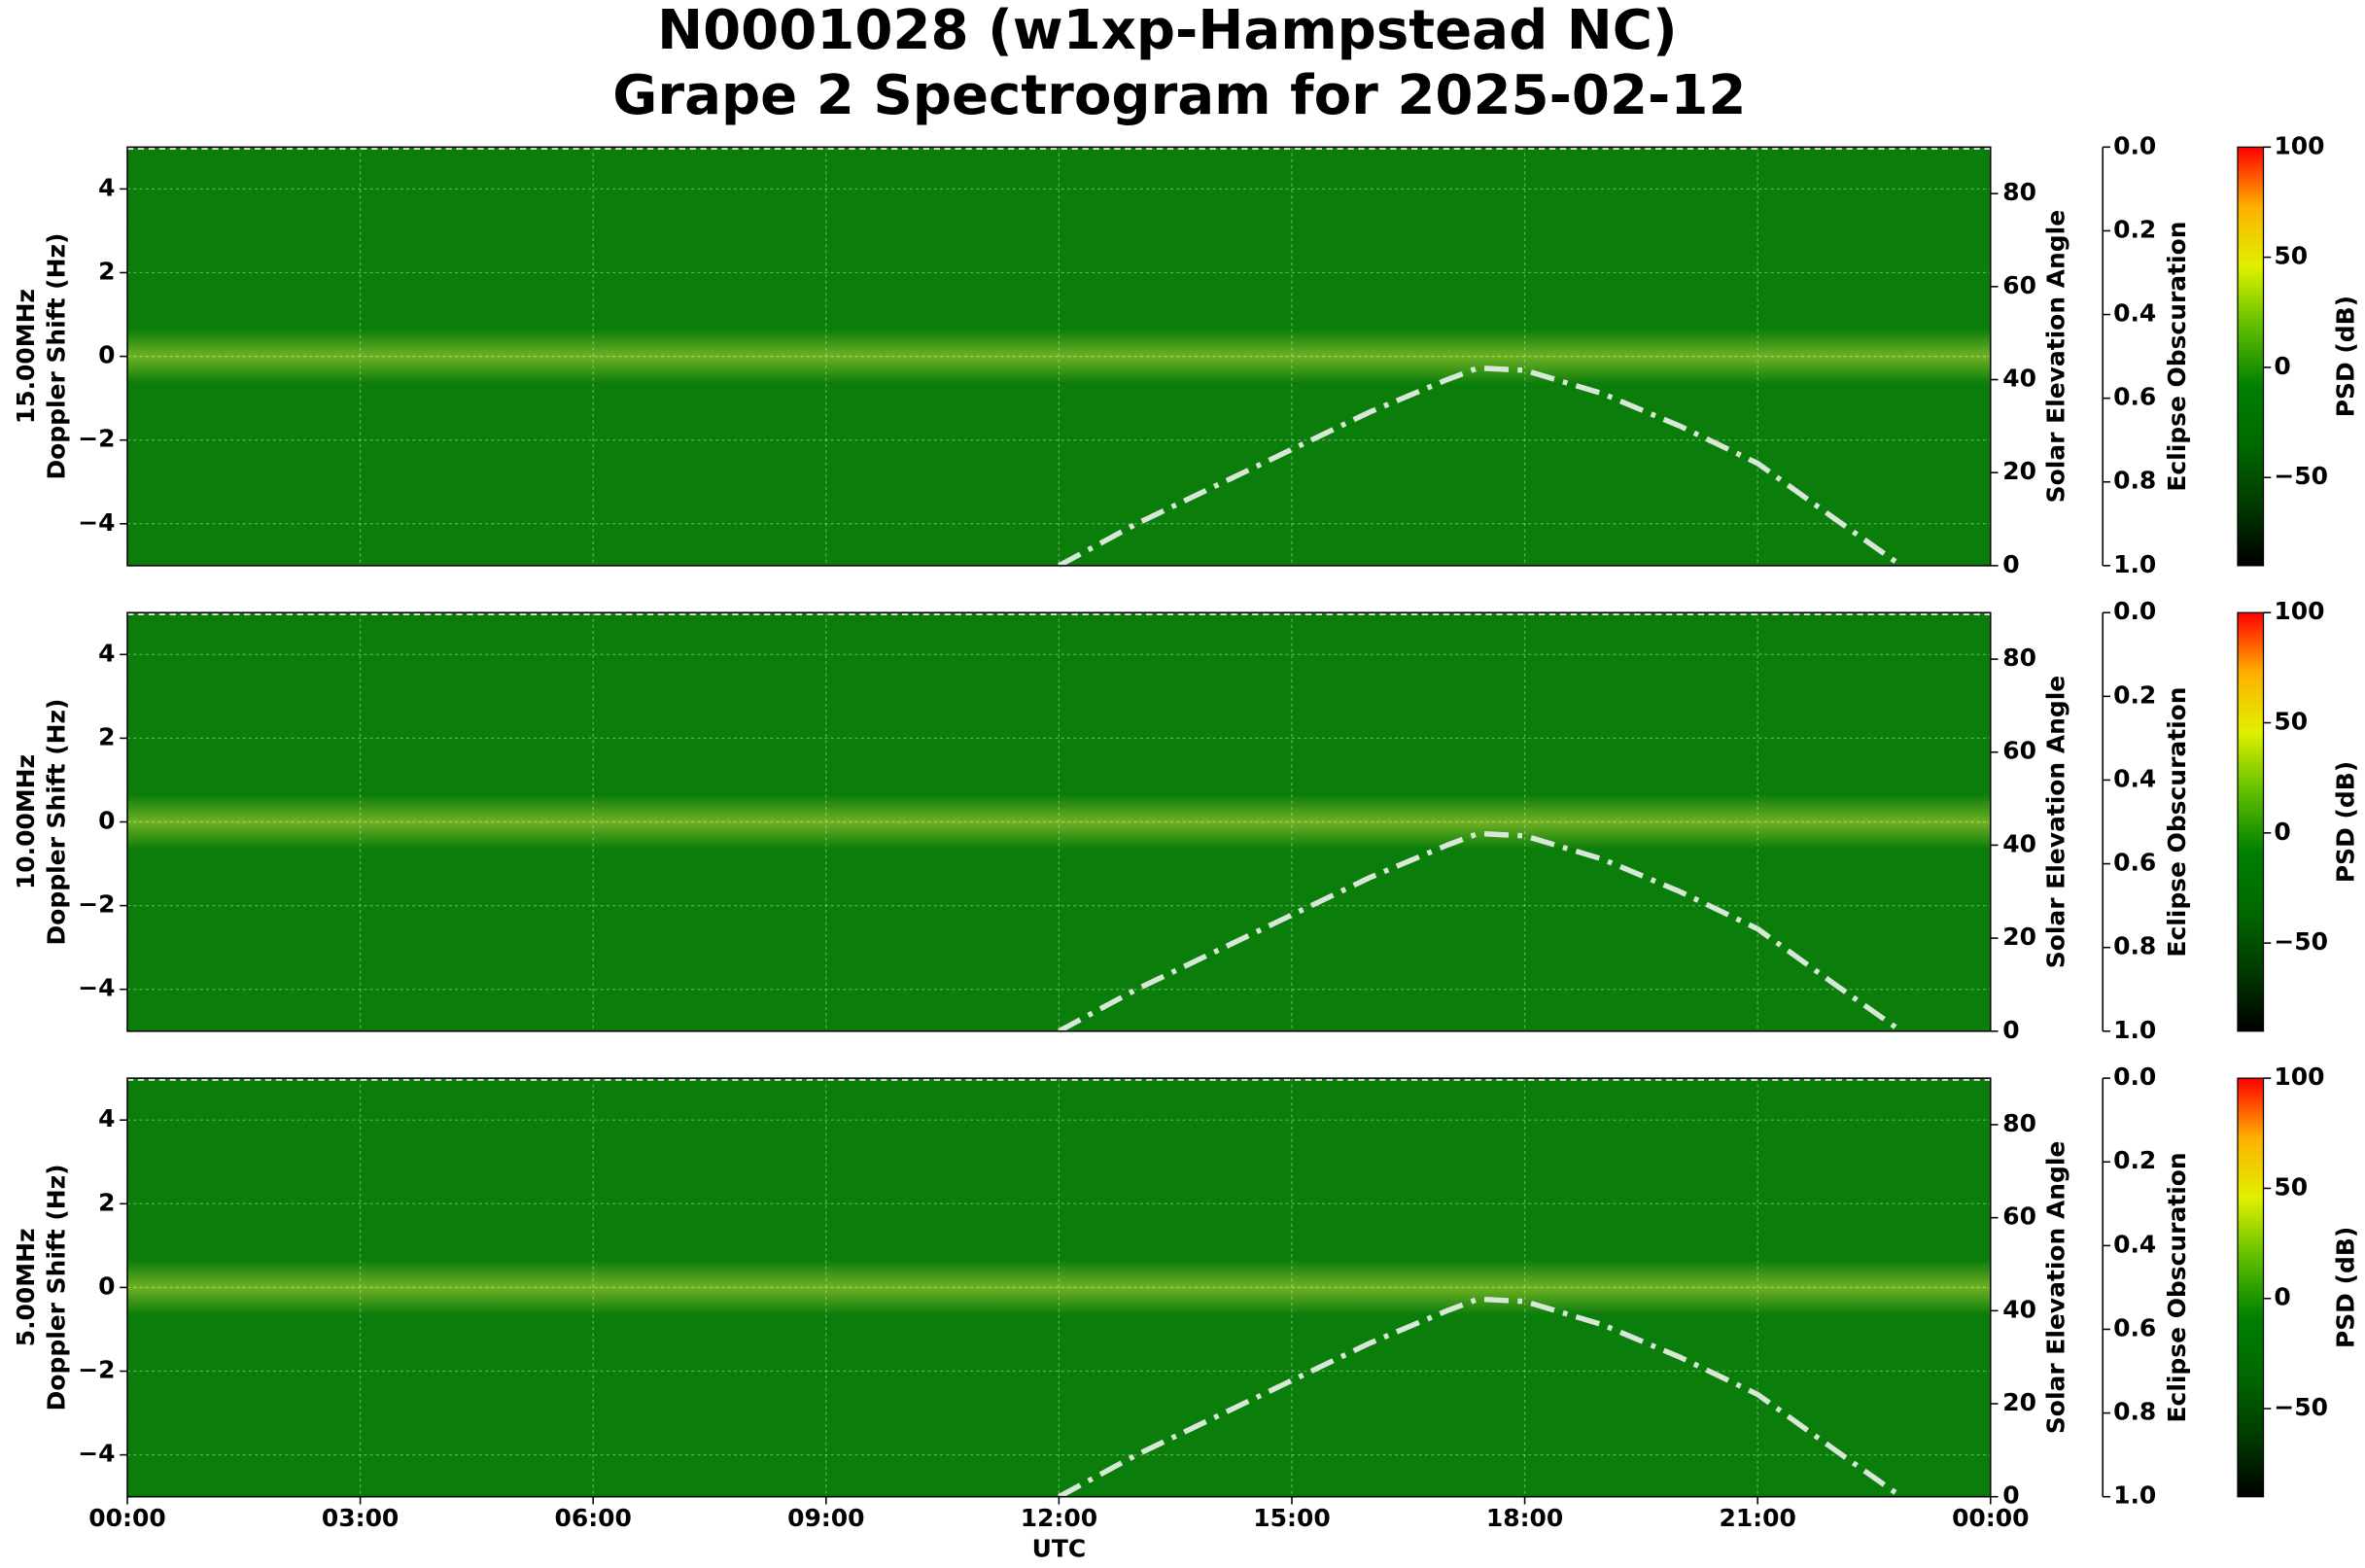 The width and height of the screenshot is (2365, 1568). I want to click on y-axis-label: 10.00MHz, so click(26, 821).